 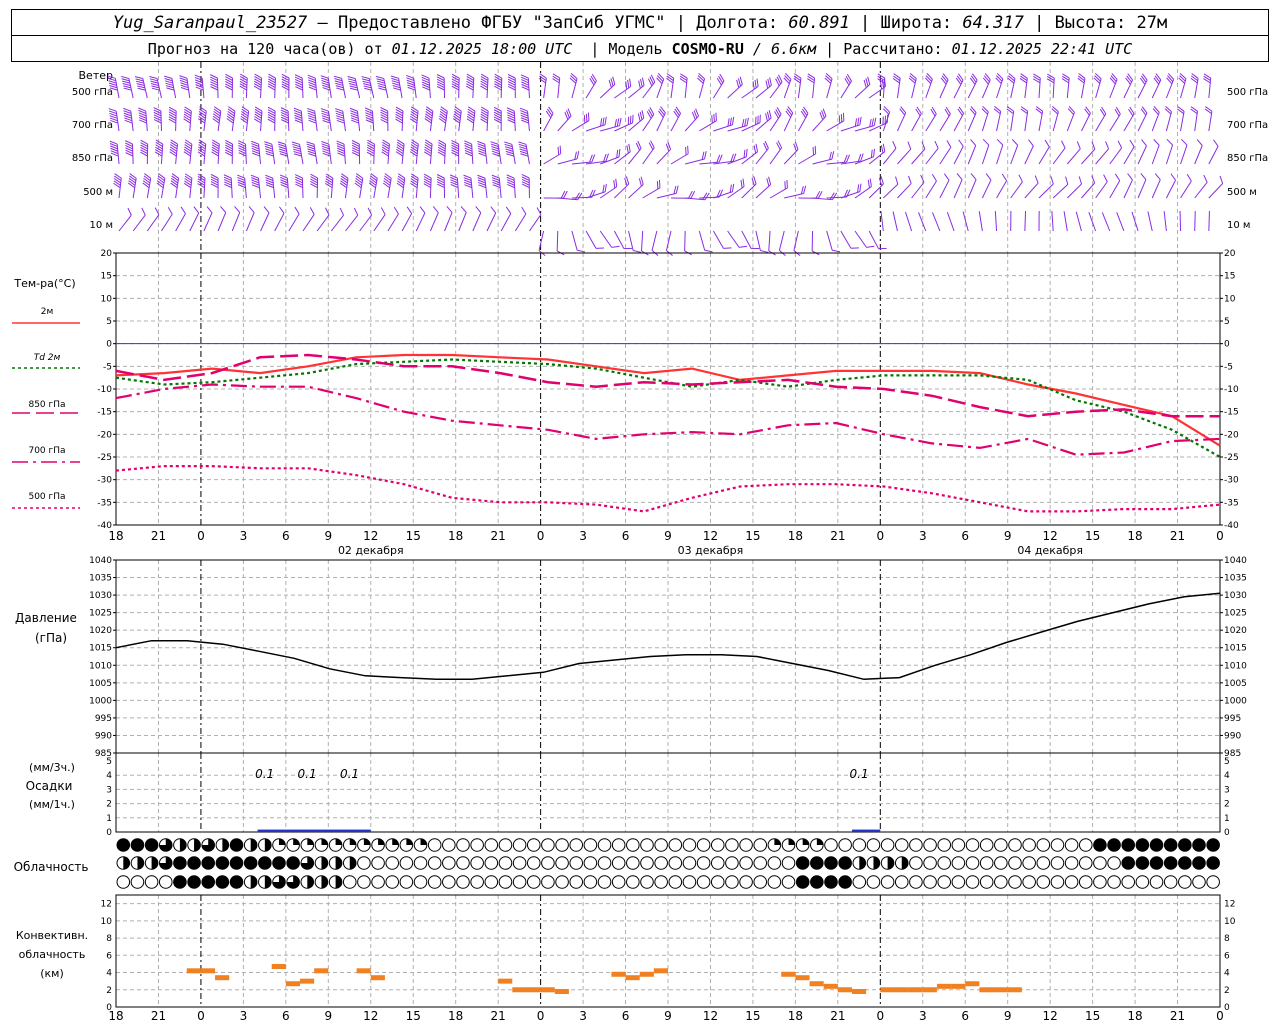 I want to click on pressure-ytick-right: 1015, so click(x=1235, y=649).